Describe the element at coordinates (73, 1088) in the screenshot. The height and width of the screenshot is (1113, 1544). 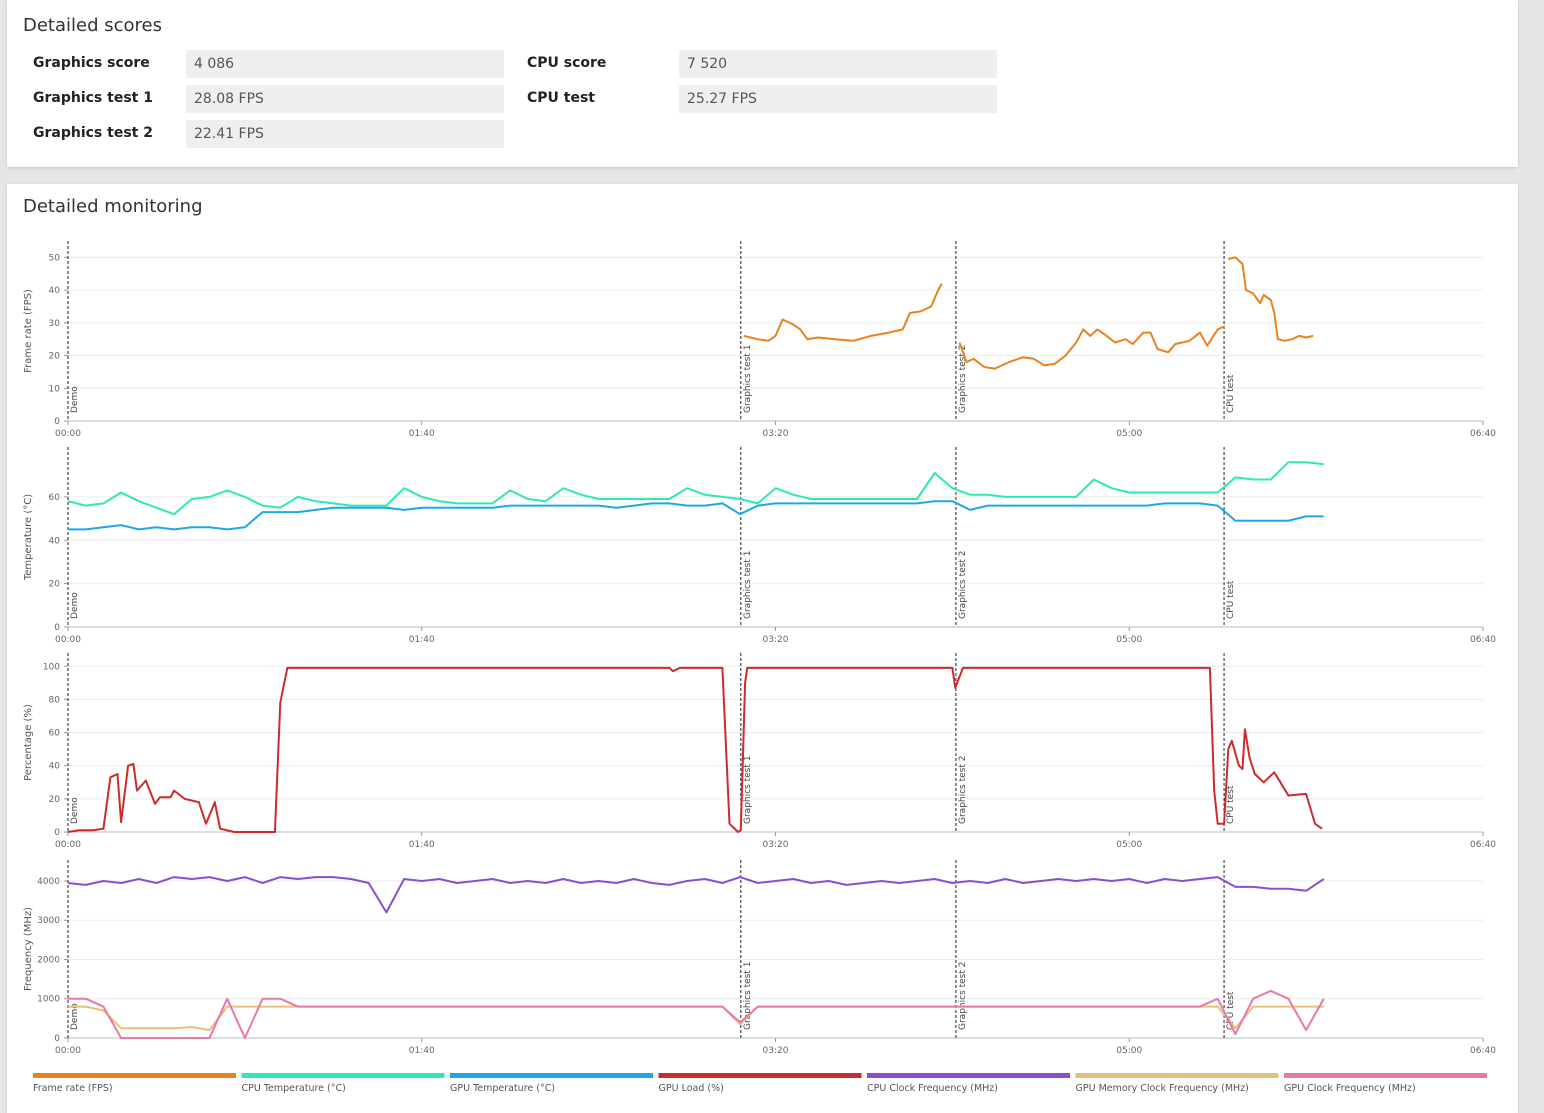
I see `legend-label: Frame rate (FPS)` at that location.